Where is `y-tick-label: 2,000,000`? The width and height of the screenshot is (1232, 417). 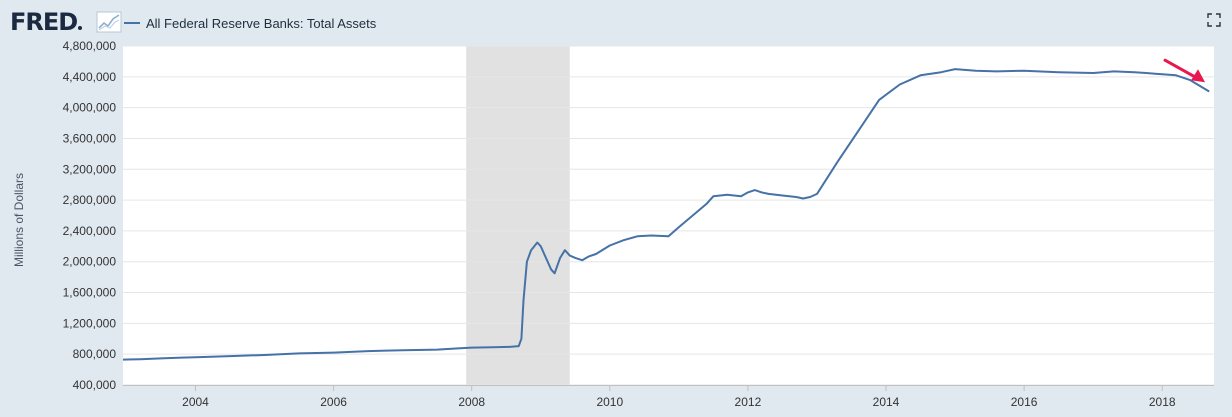 y-tick-label: 2,000,000 is located at coordinates (90, 262).